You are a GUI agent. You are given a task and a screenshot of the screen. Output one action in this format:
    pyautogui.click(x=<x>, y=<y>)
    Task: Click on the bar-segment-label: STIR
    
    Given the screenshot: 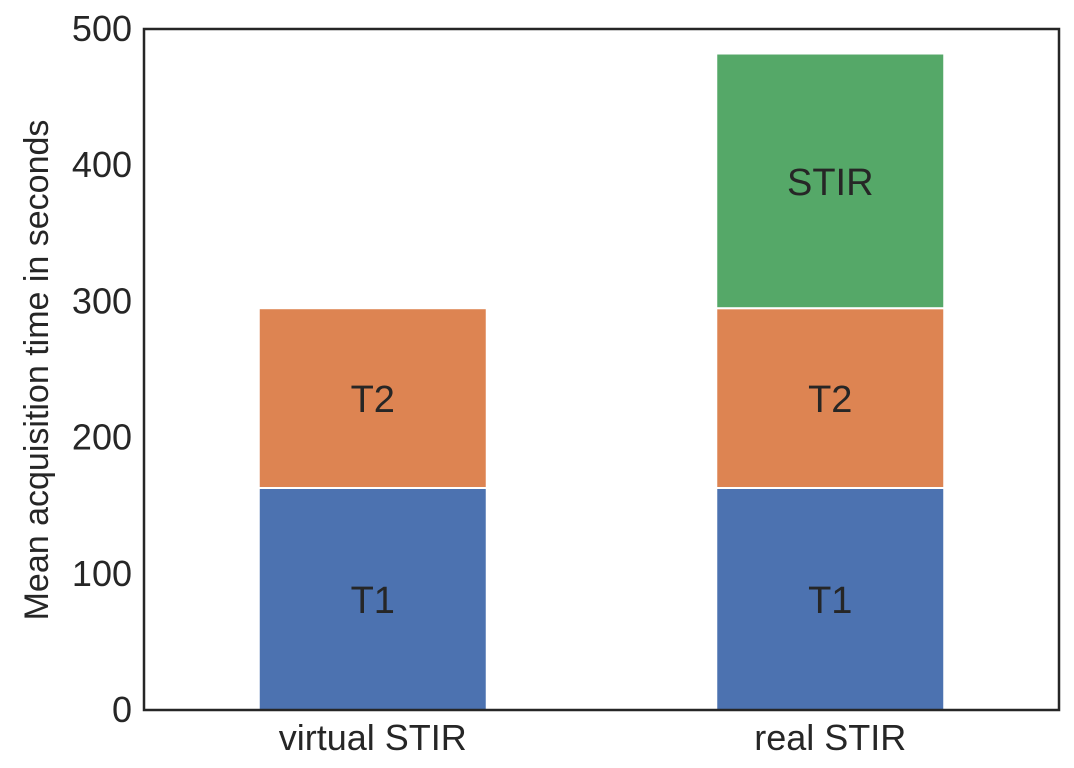 What is the action you would take?
    pyautogui.click(x=830, y=183)
    